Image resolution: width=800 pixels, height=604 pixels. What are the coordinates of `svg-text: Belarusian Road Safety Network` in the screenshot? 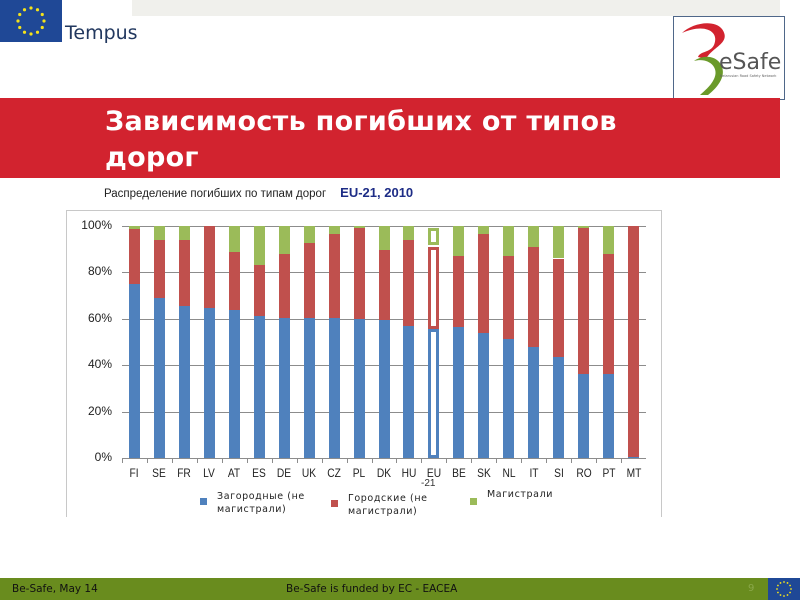 It's located at (748, 76).